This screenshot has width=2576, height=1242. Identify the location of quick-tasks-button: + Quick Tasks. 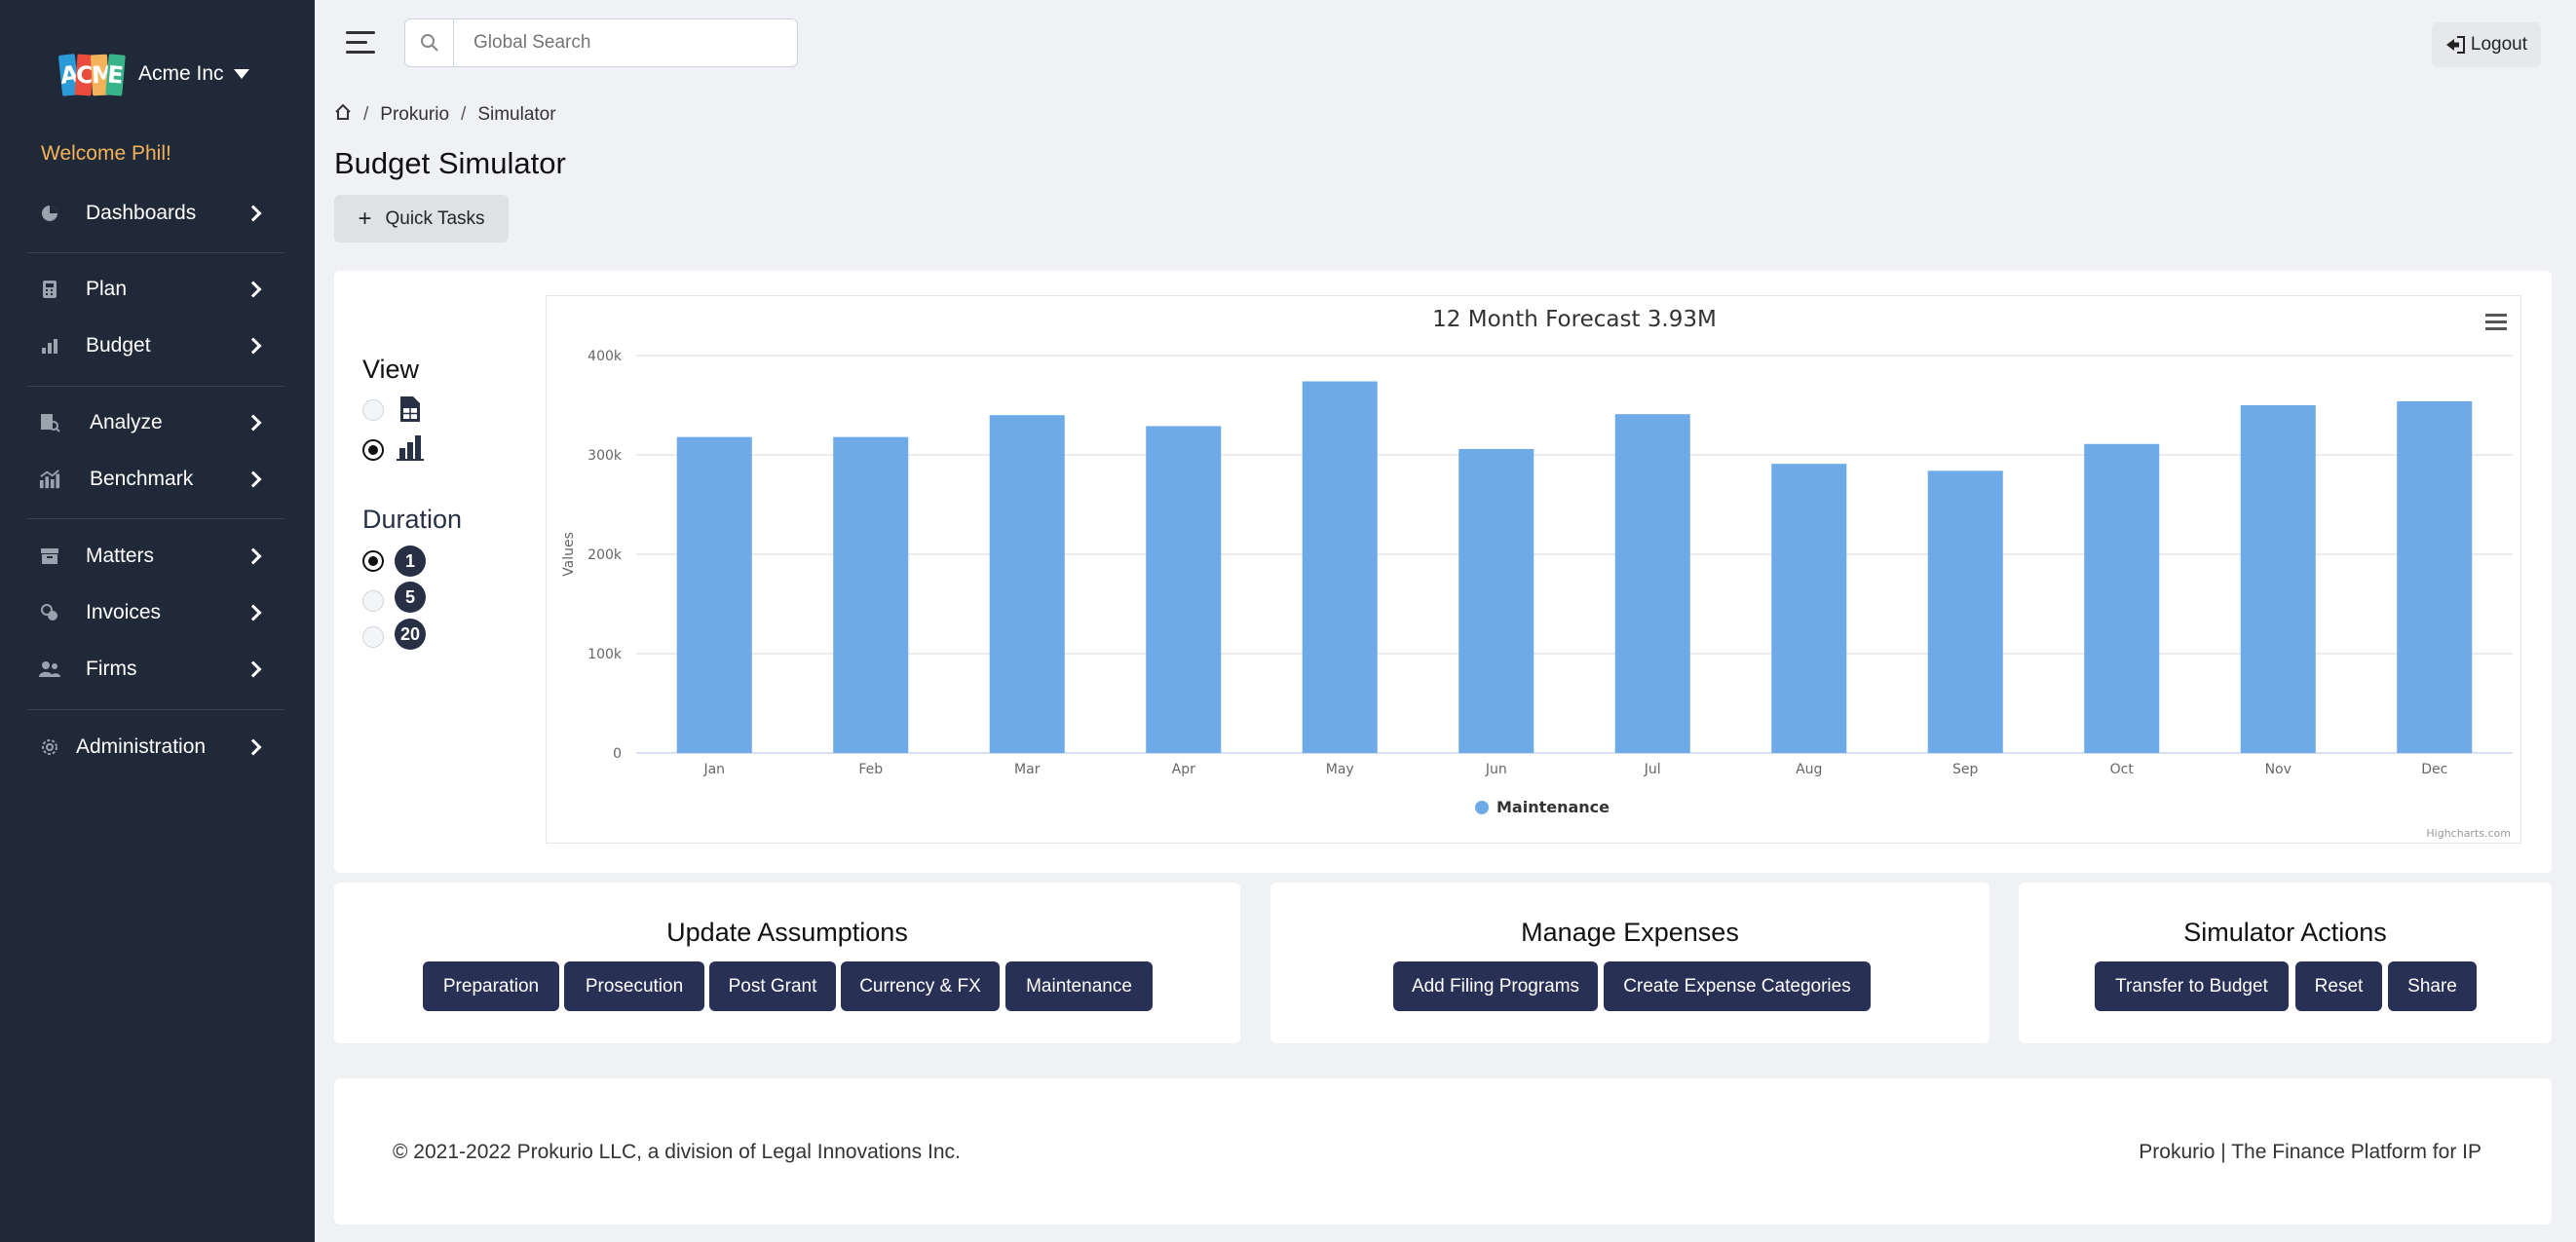
(421, 219).